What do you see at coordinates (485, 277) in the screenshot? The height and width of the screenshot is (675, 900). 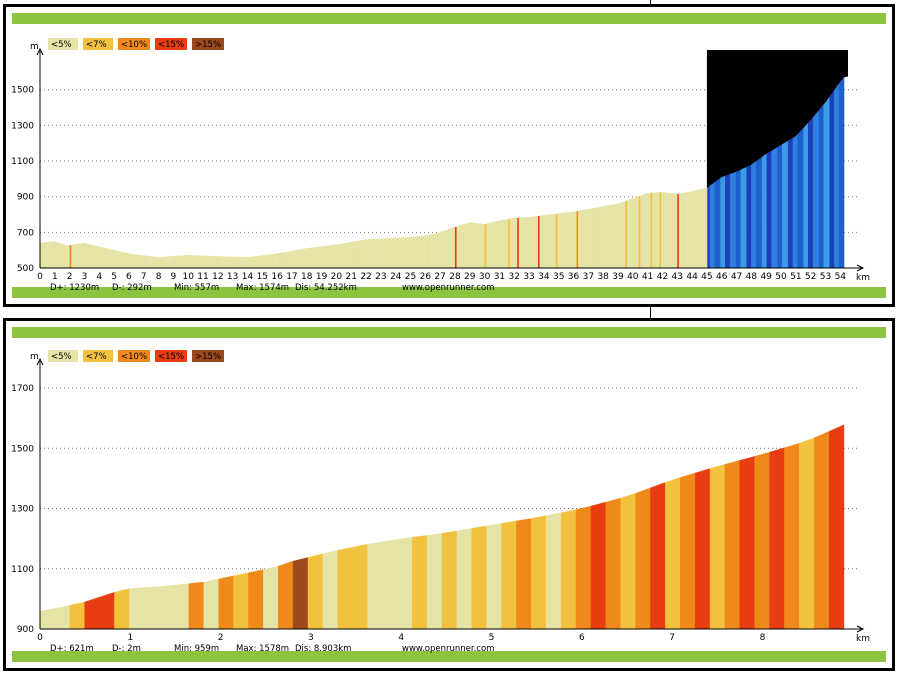 I see `x-tick-label: 30` at bounding box center [485, 277].